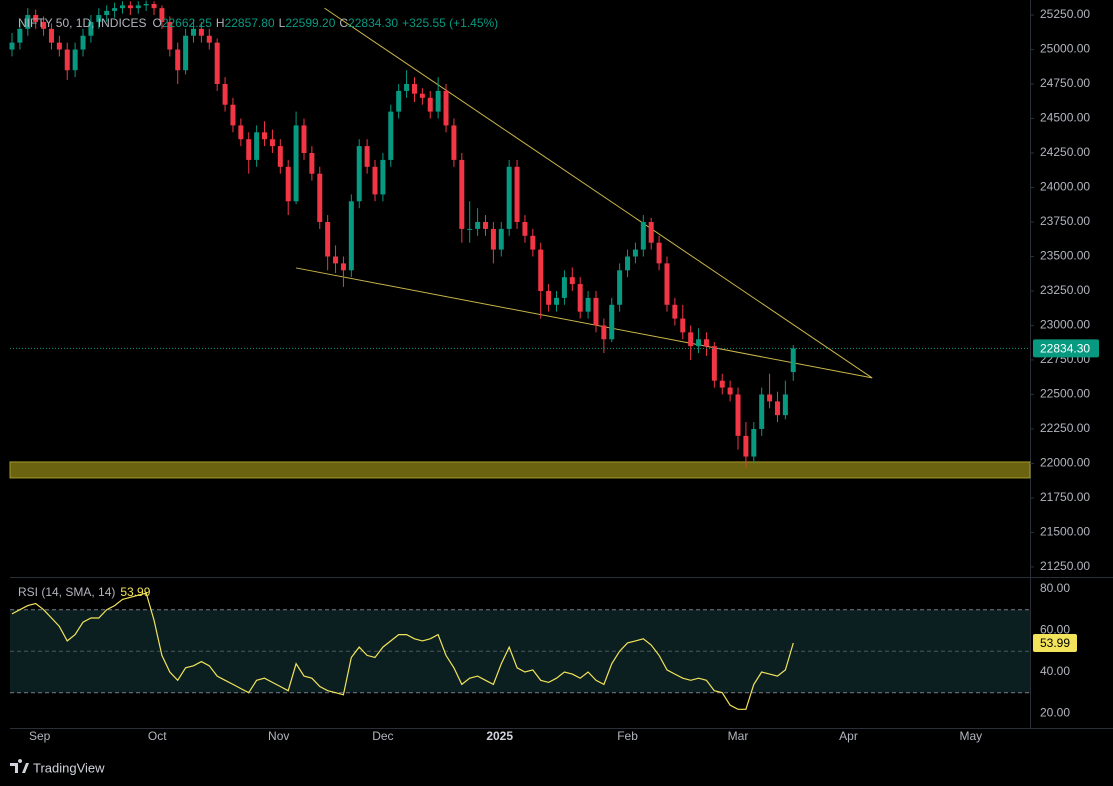 This screenshot has height=786, width=1113. What do you see at coordinates (1065, 325) in the screenshot?
I see `y-tick-label: 23000.00` at bounding box center [1065, 325].